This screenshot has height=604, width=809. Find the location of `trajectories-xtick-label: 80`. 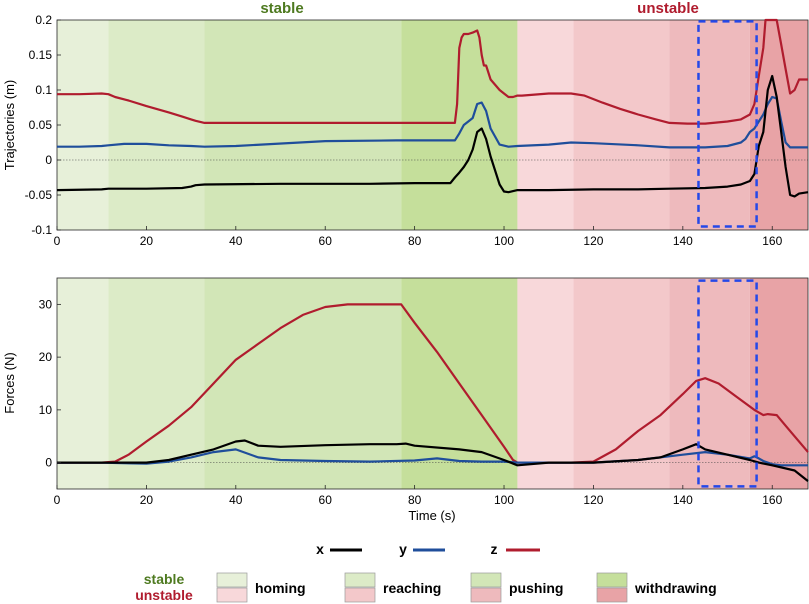

trajectories-xtick-label: 80 is located at coordinates (415, 241).